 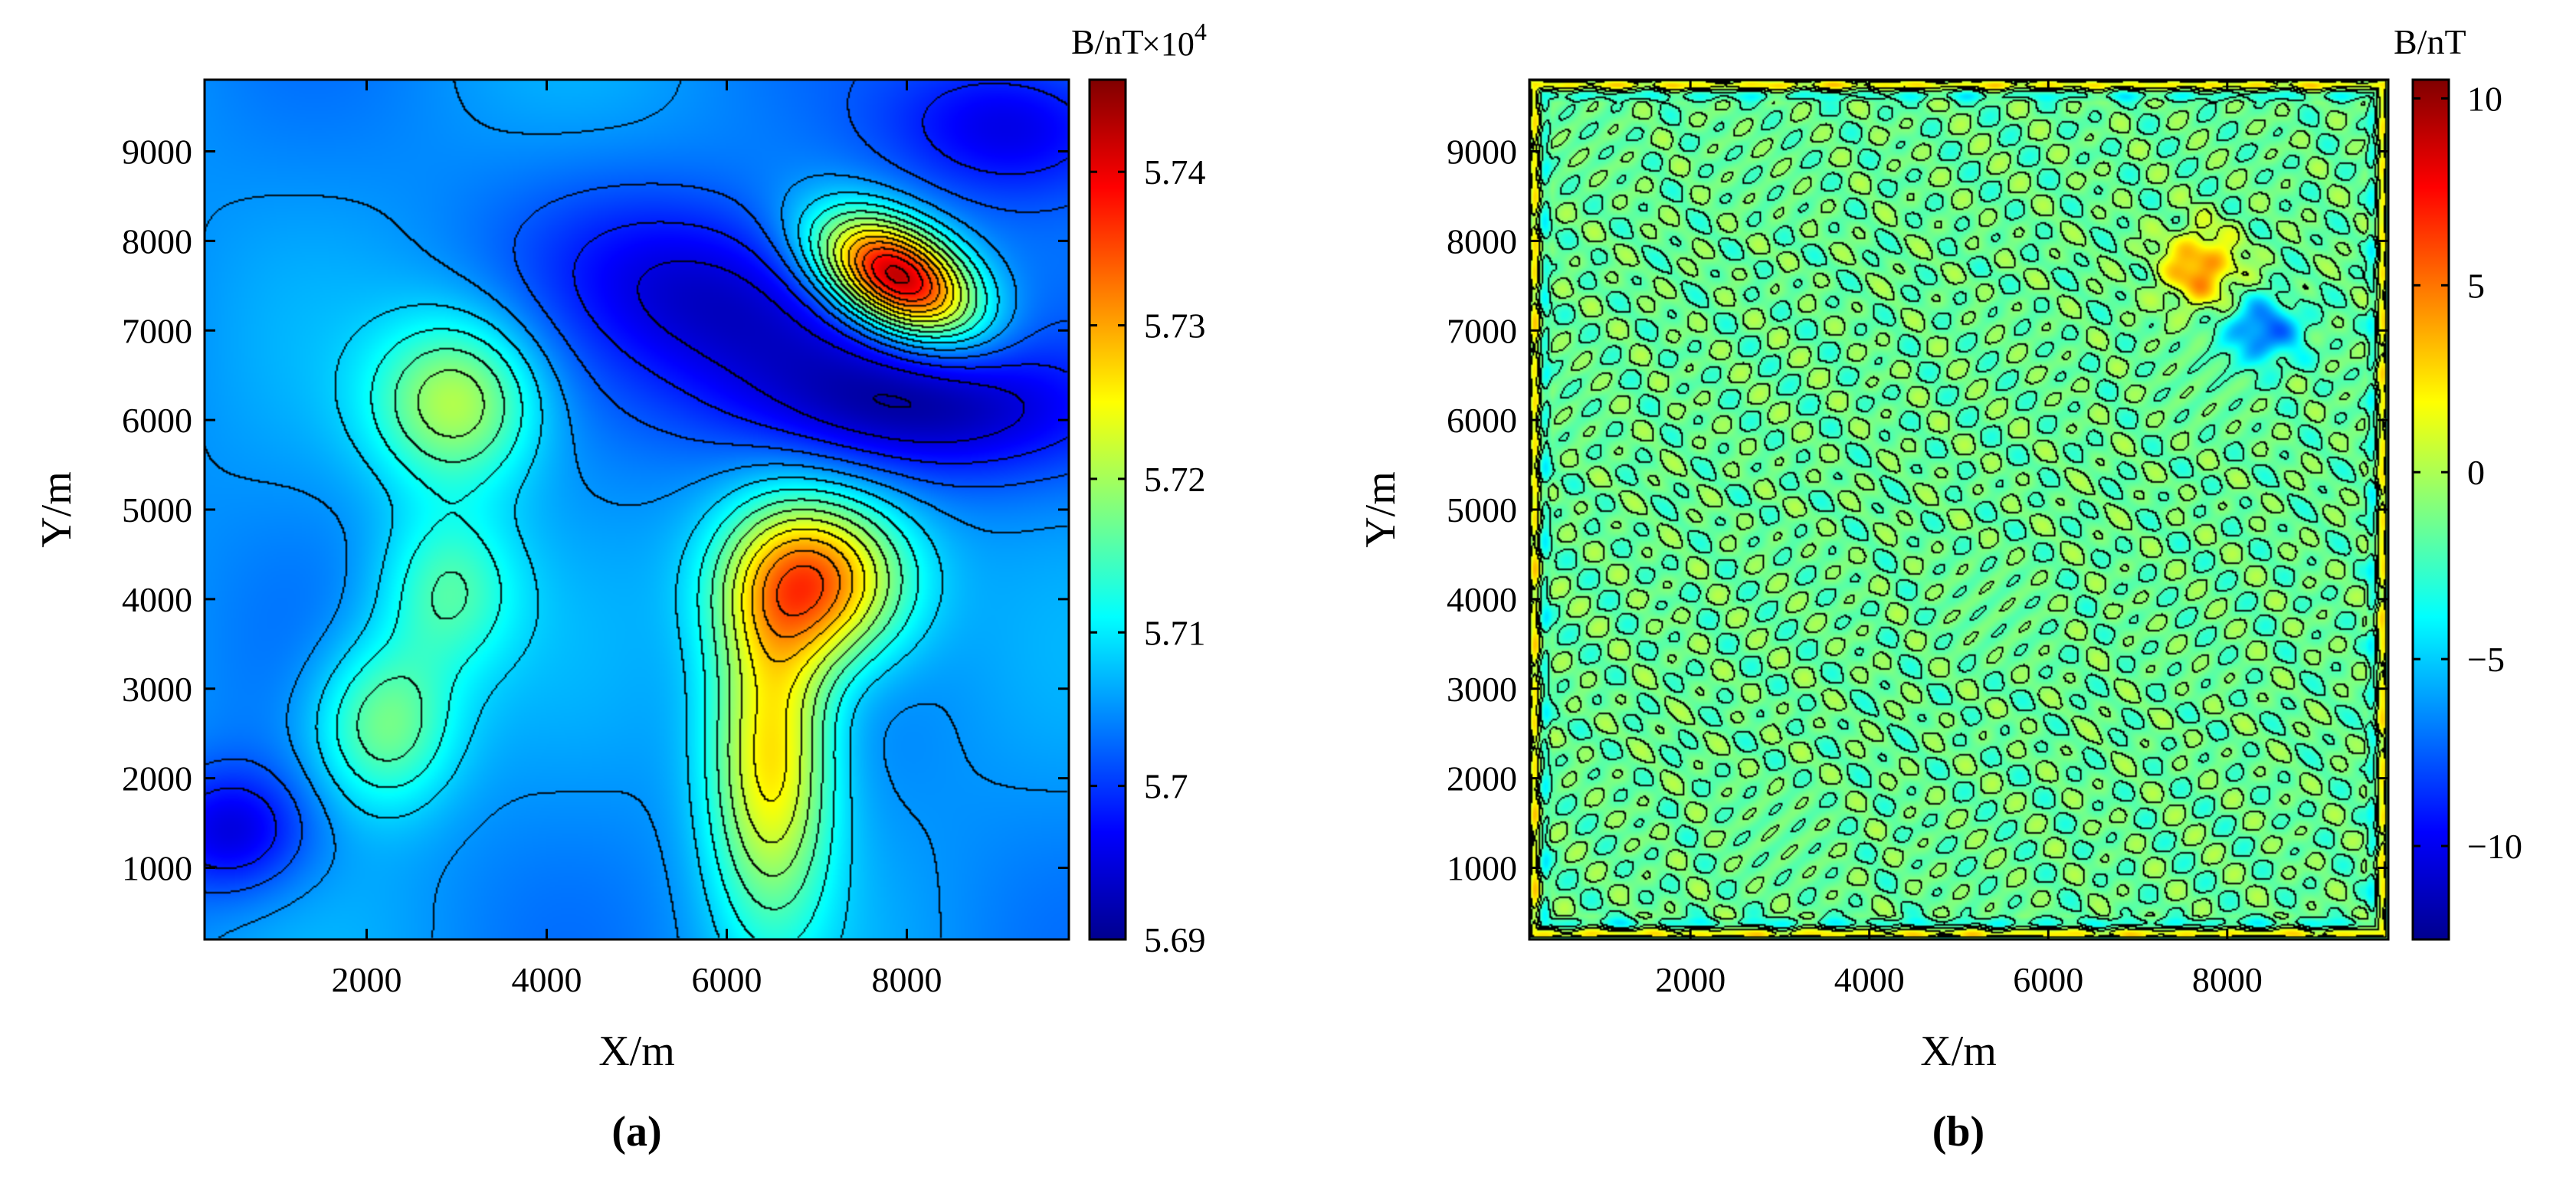 I want to click on colorbar-label-b: B/nT, so click(x=2430, y=41).